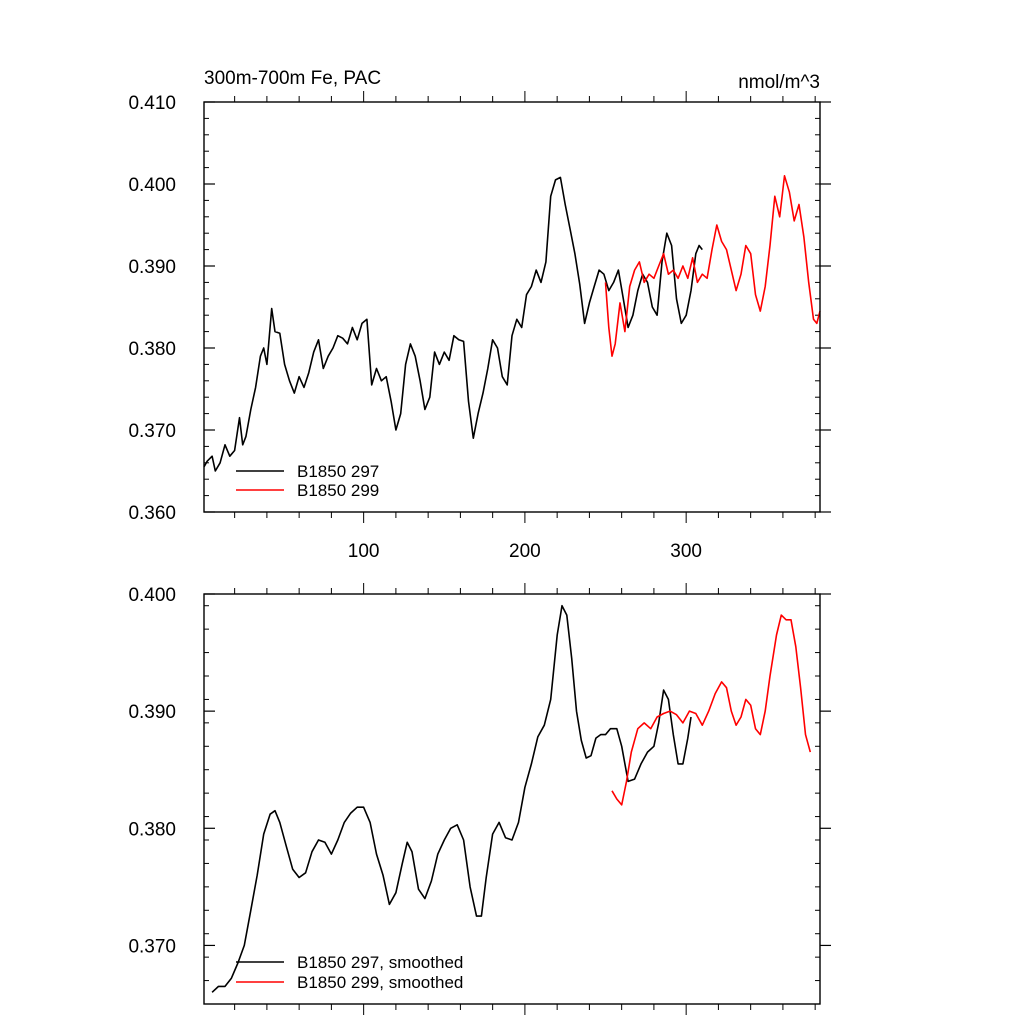 This screenshot has height=1024, width=1024. Describe the element at coordinates (292, 78) in the screenshot. I see `chart-title: 300m-700m Fe, PAC` at that location.